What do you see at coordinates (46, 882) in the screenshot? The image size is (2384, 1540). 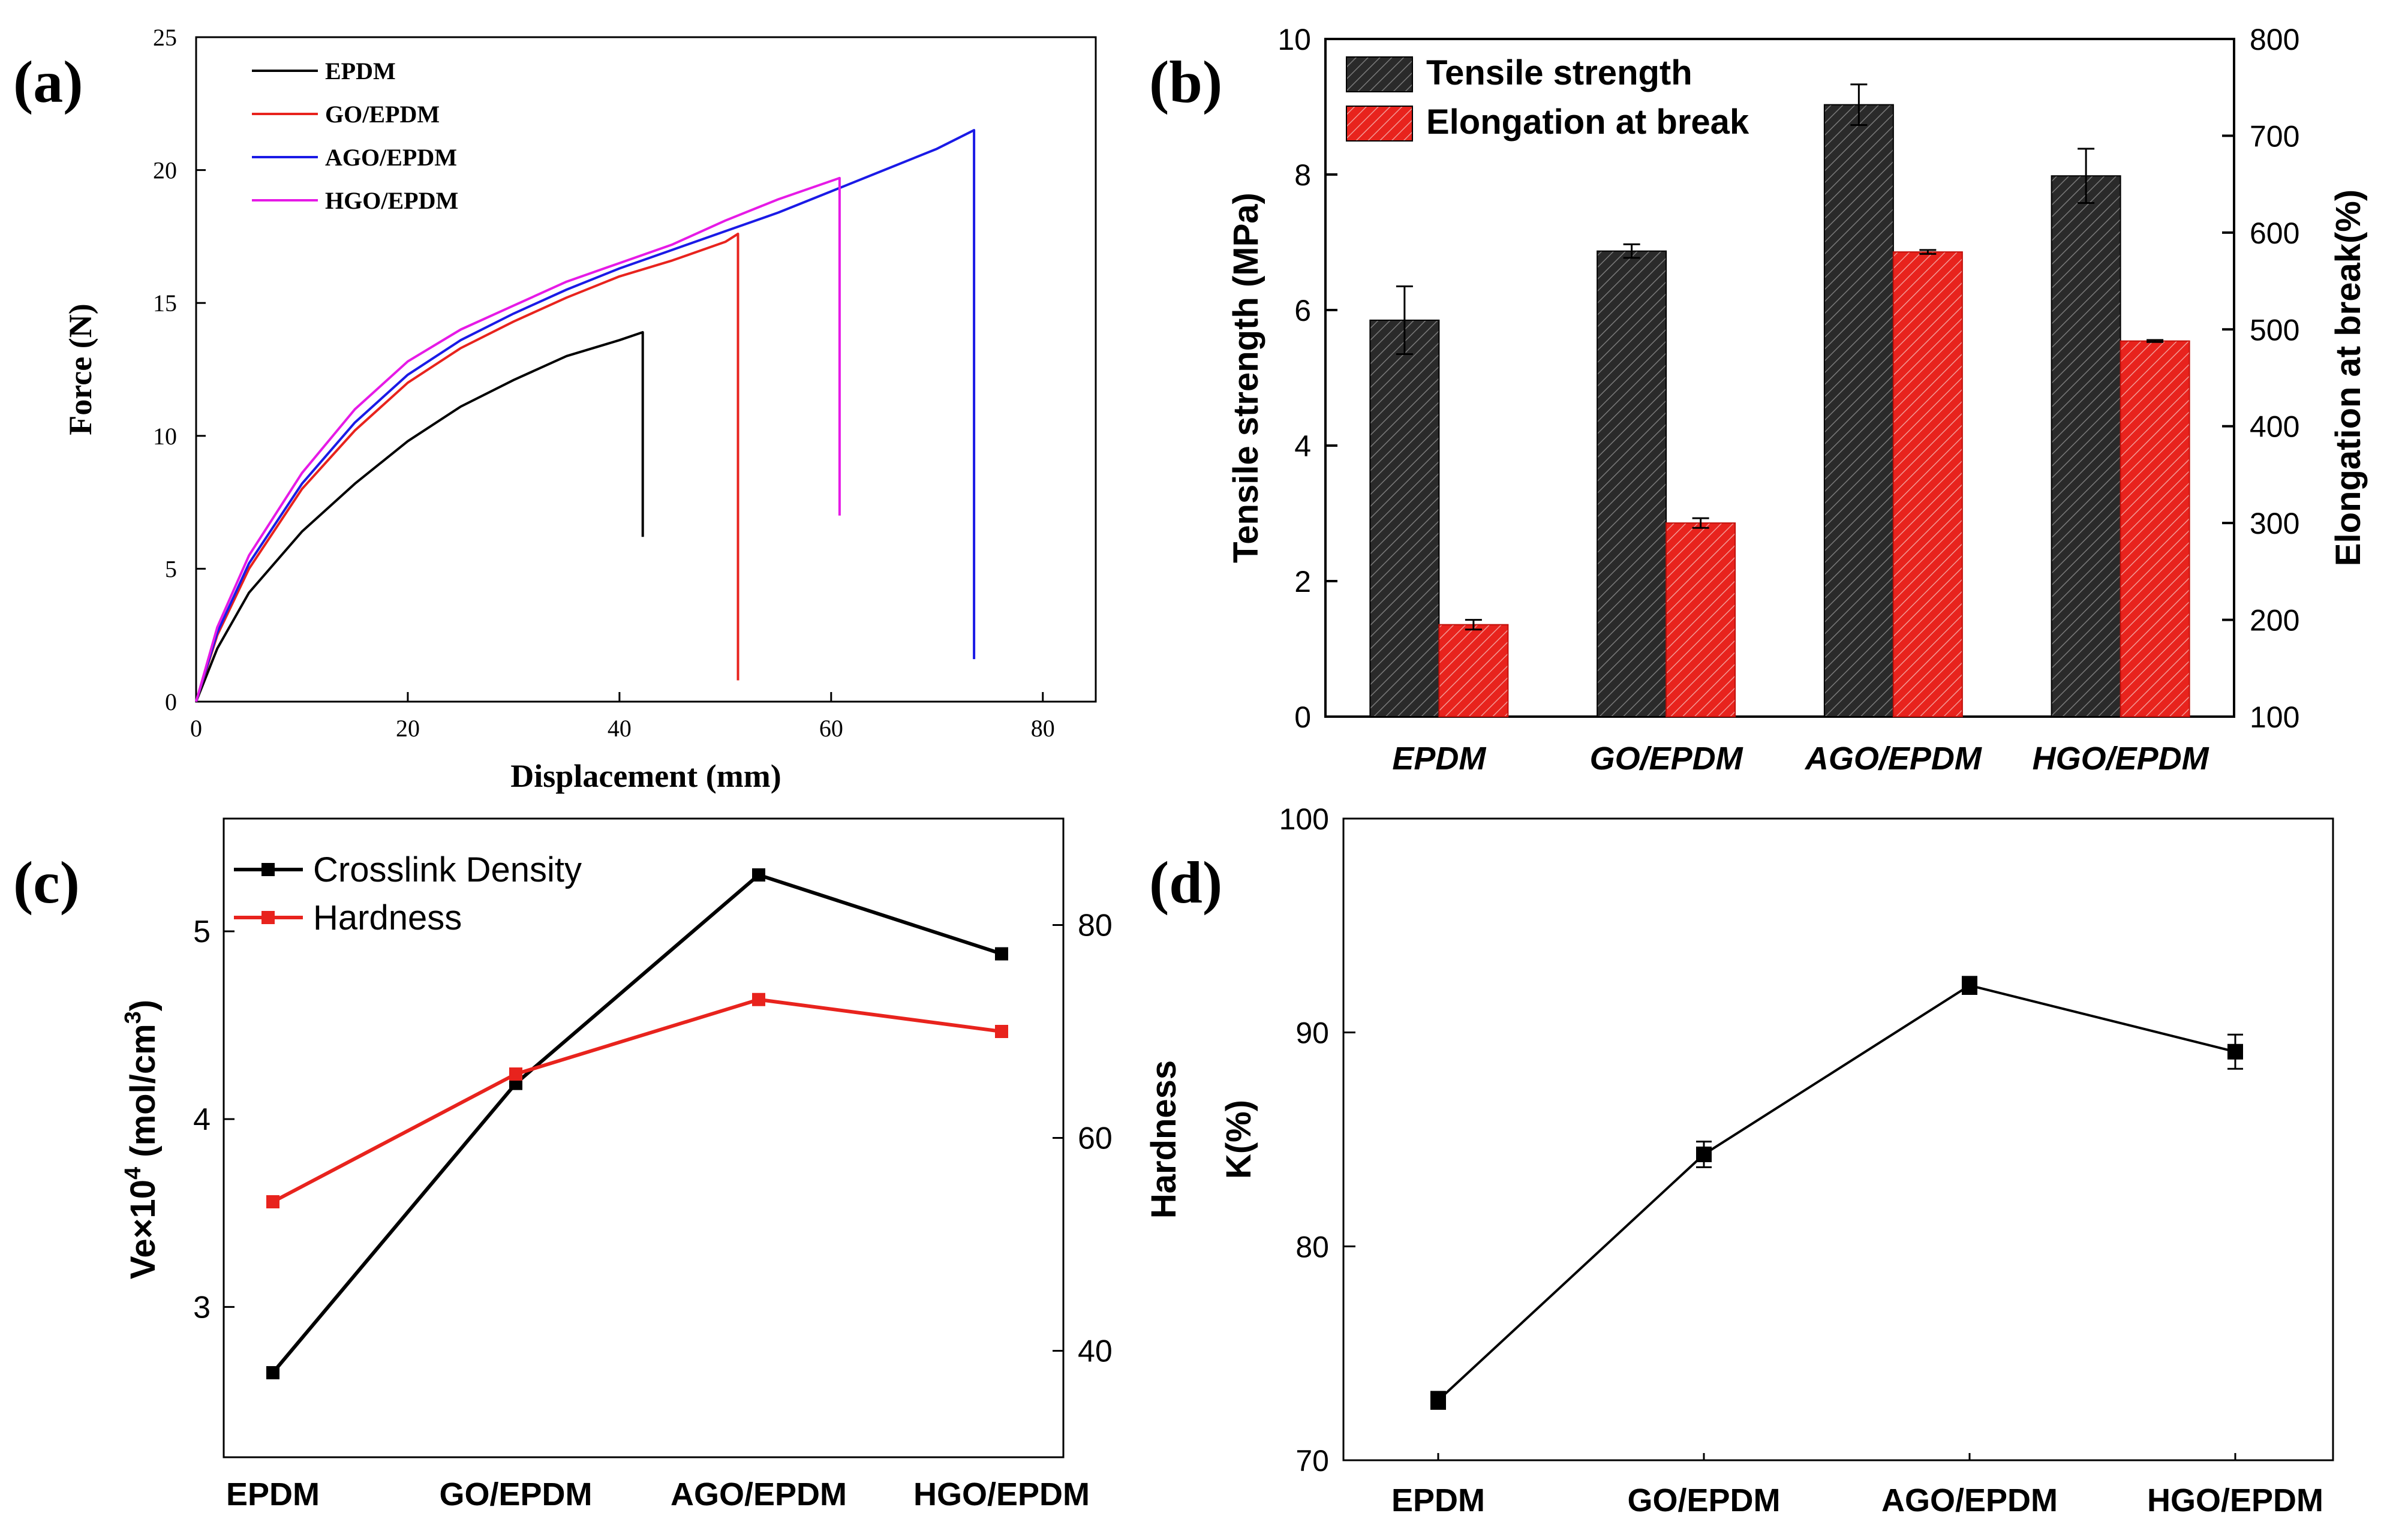 I see `panel-label-c: (c)` at bounding box center [46, 882].